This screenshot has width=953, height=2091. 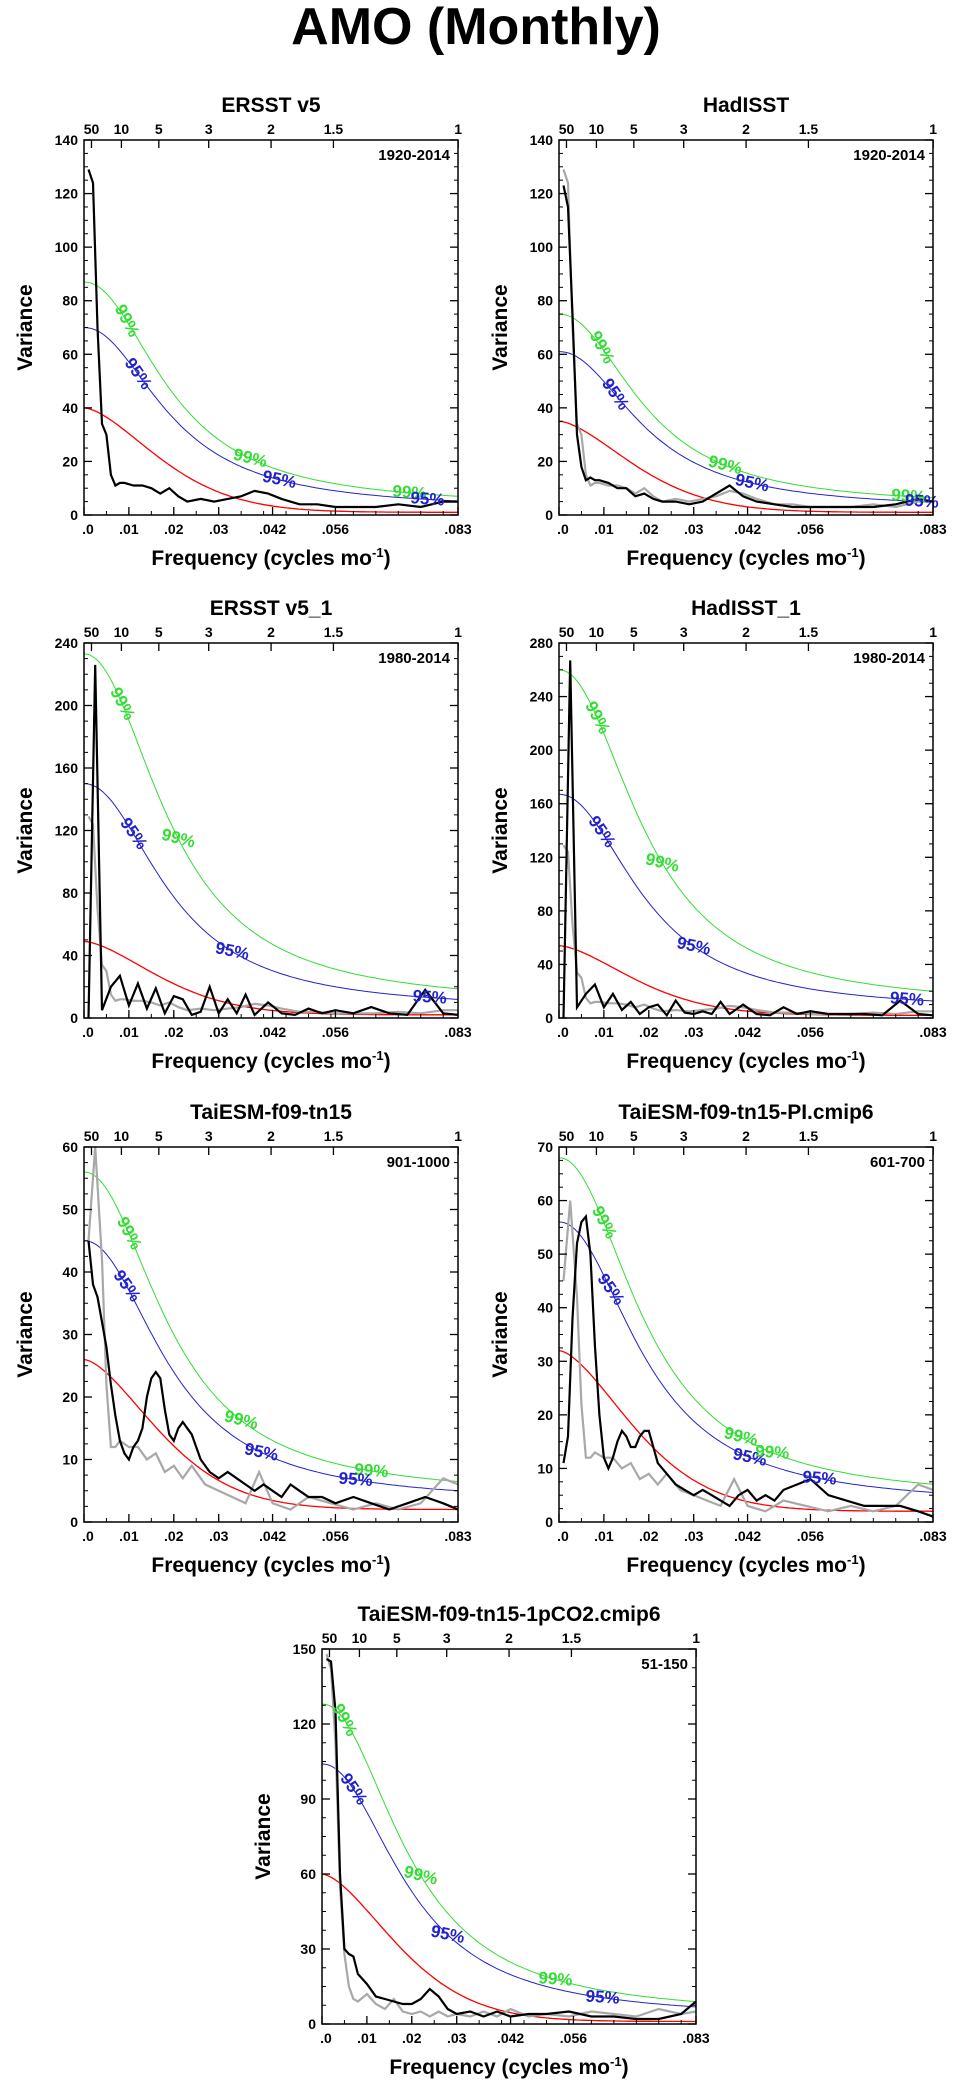 What do you see at coordinates (271, 608) in the screenshot?
I see `panel-title: ERSST v5_1` at bounding box center [271, 608].